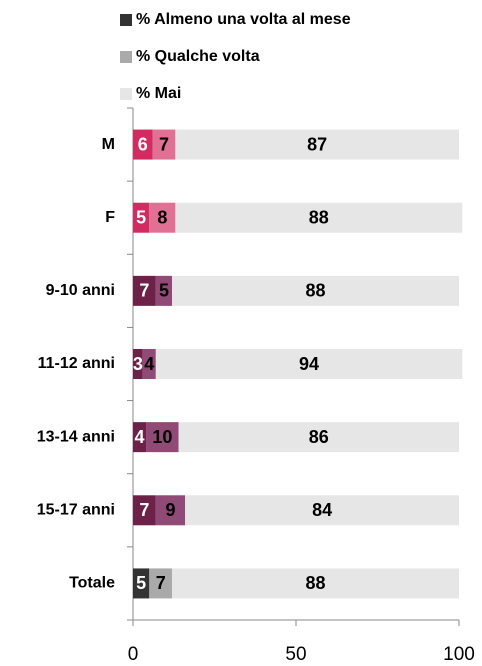 Image resolution: width=482 pixels, height=666 pixels. I want to click on category-label: 15-17 anni, so click(76, 510).